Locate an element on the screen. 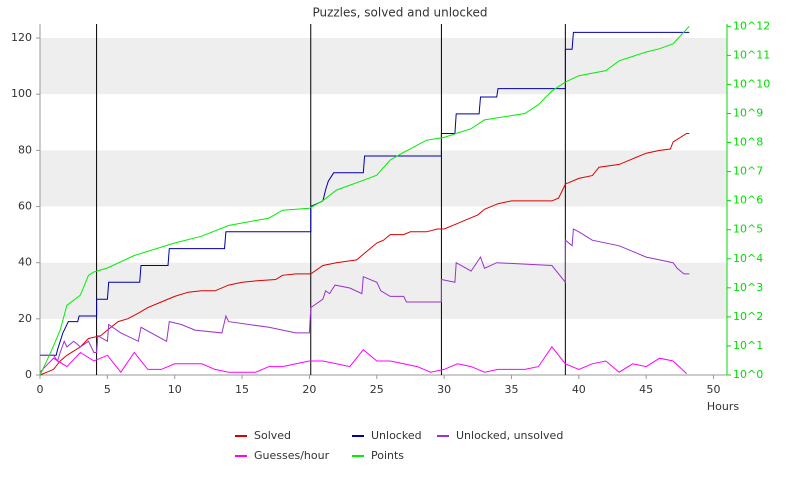 The width and height of the screenshot is (800, 504). y2-tick-label: 10^10 is located at coordinates (751, 83).